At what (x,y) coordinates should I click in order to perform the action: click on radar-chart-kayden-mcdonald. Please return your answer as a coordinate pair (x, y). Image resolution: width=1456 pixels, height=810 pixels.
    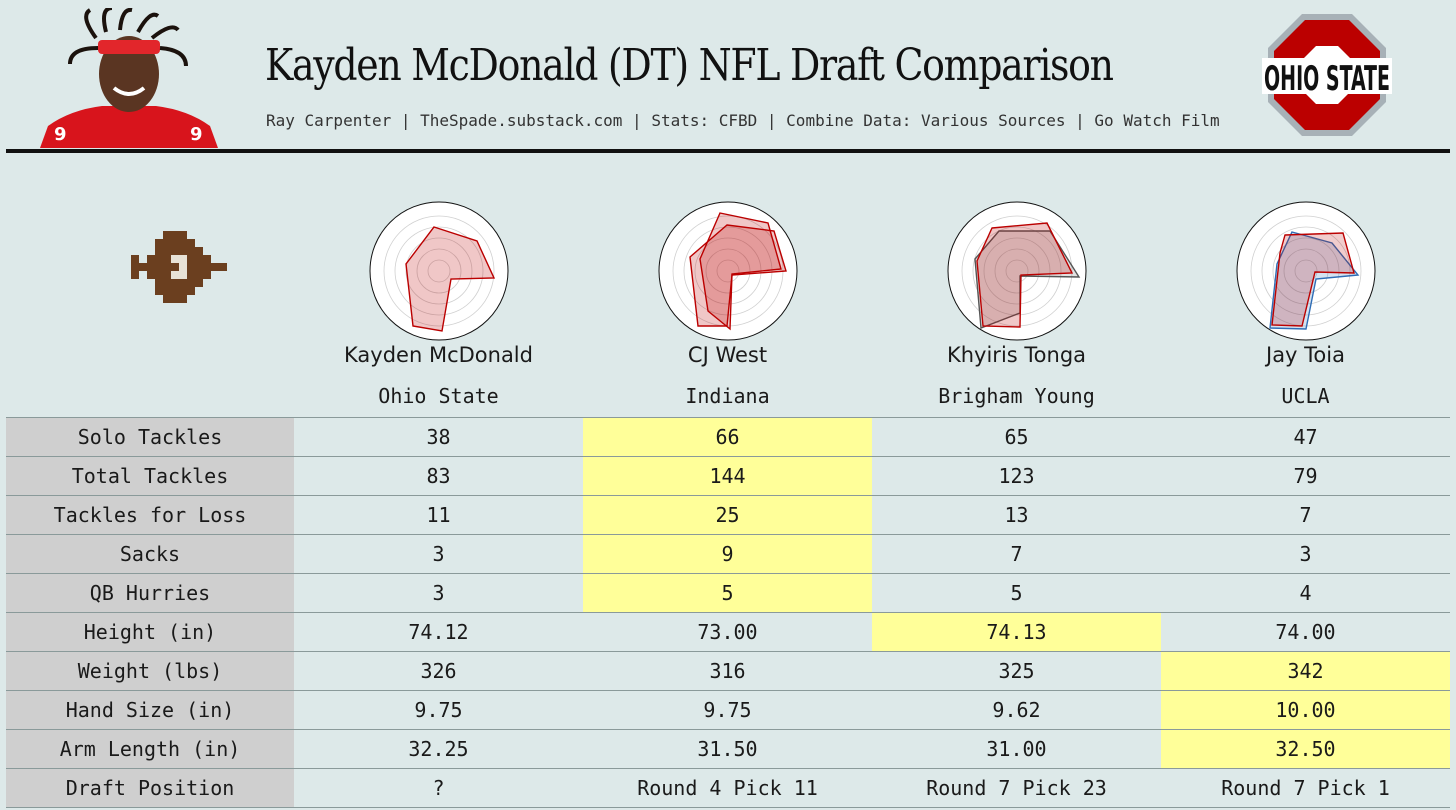
    Looking at the image, I should click on (439, 271).